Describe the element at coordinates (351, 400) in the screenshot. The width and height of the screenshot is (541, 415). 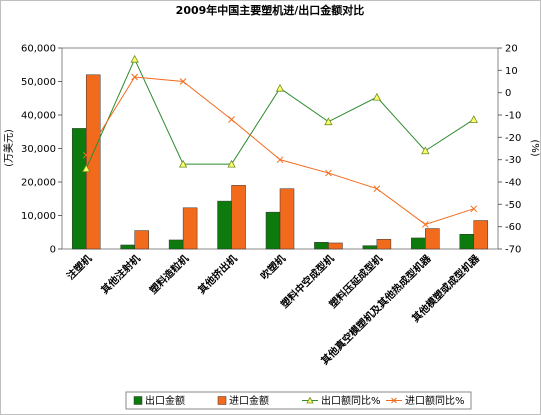
I see `legend-label: 出口额同比%` at that location.